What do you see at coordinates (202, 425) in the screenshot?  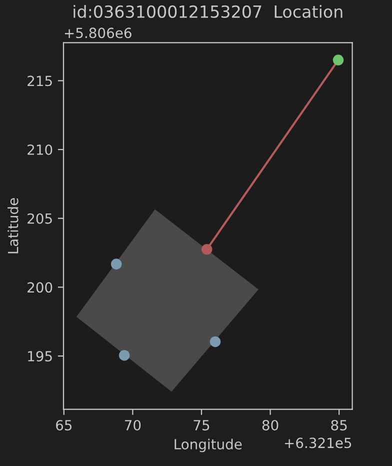 I see `x-tick-label: 75` at bounding box center [202, 425].